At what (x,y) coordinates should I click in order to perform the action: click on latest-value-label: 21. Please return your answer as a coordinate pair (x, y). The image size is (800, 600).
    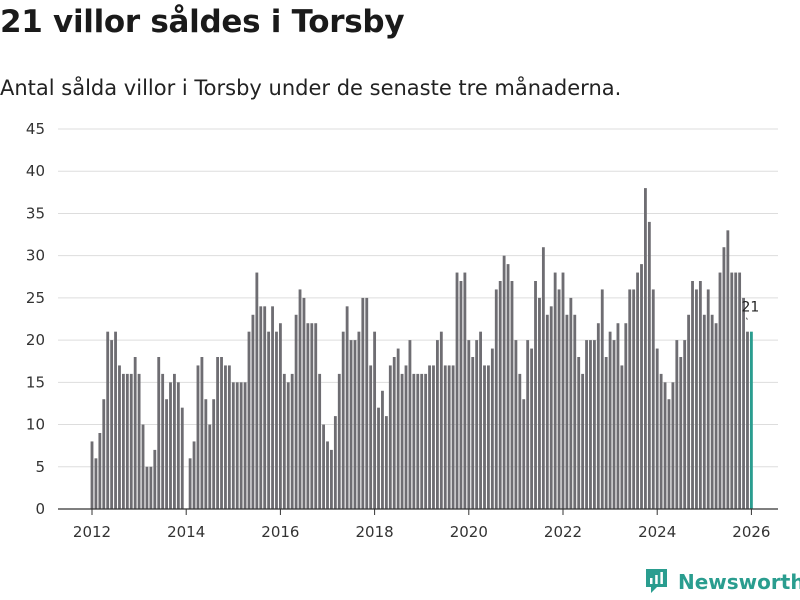
    Looking at the image, I should click on (750, 308).